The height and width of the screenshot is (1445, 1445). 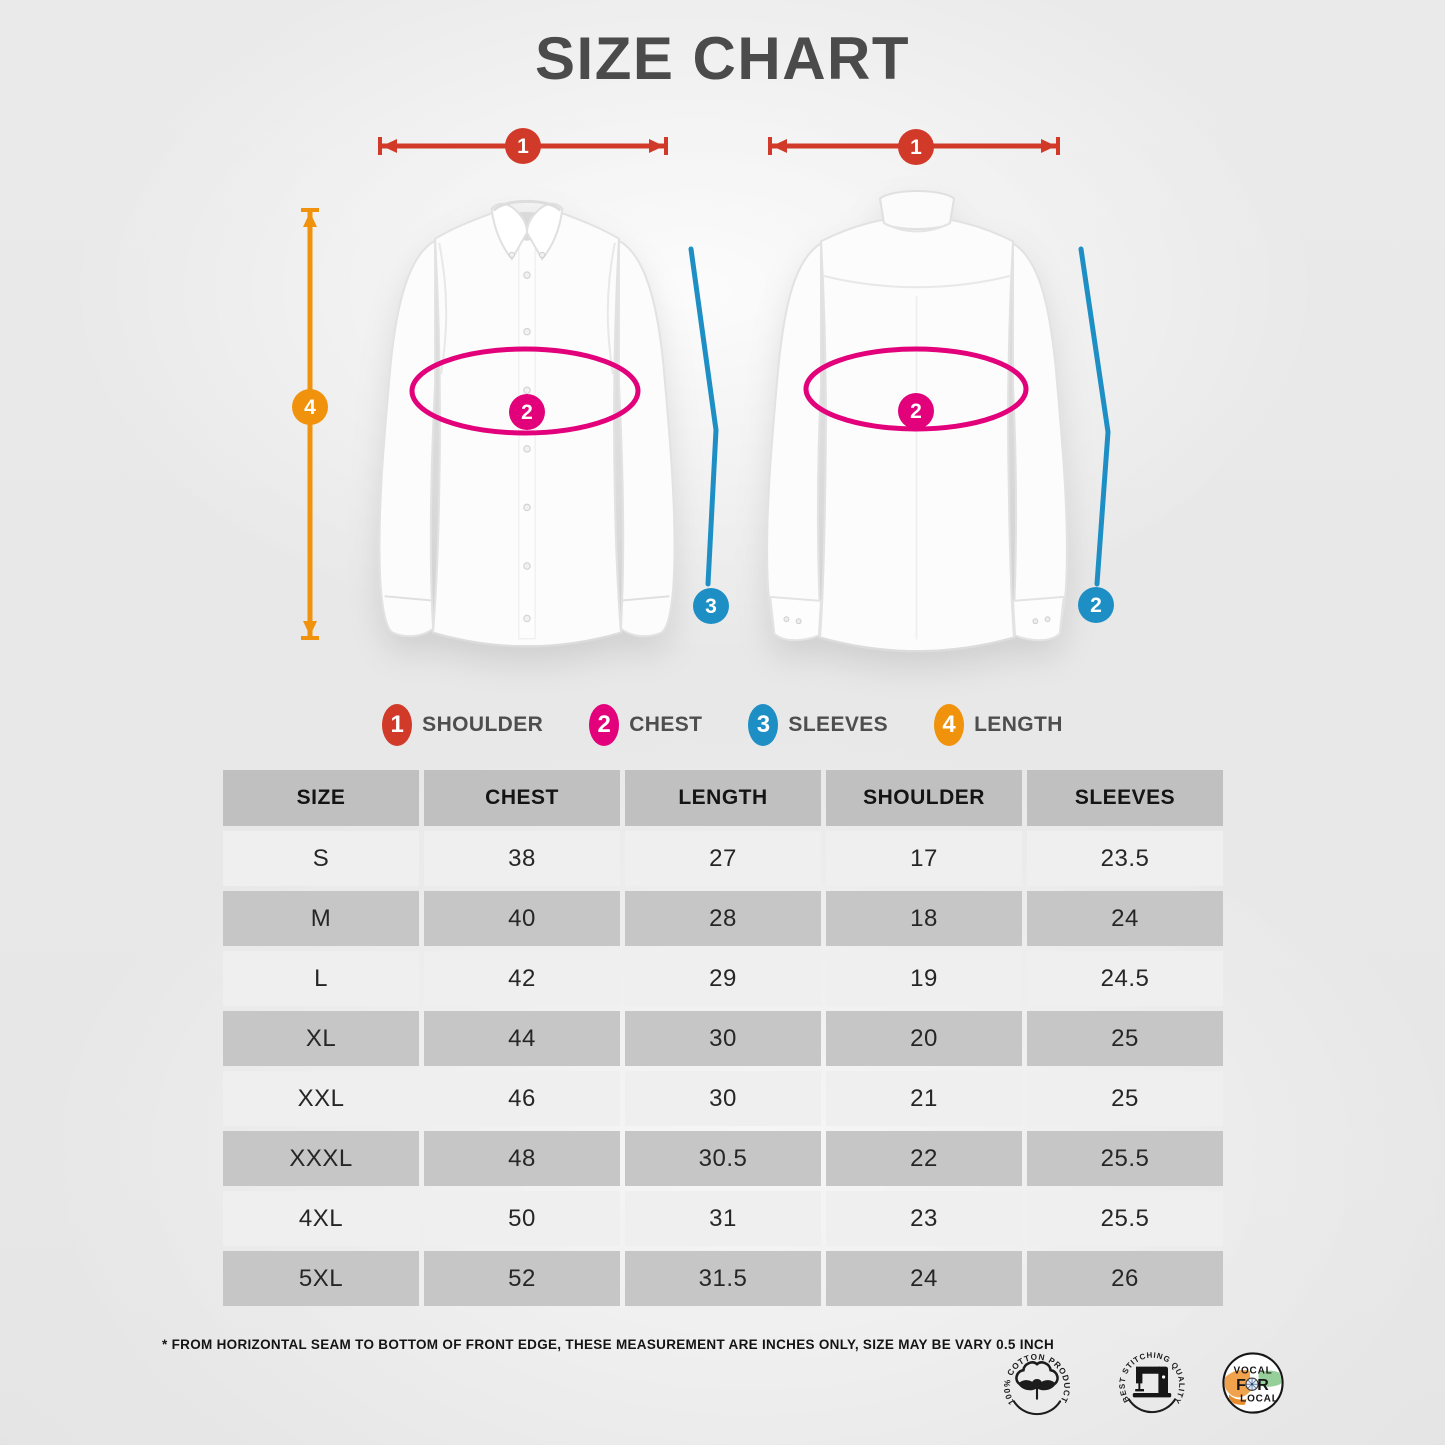 I want to click on col-header-length: LENGTH, so click(x=723, y=798).